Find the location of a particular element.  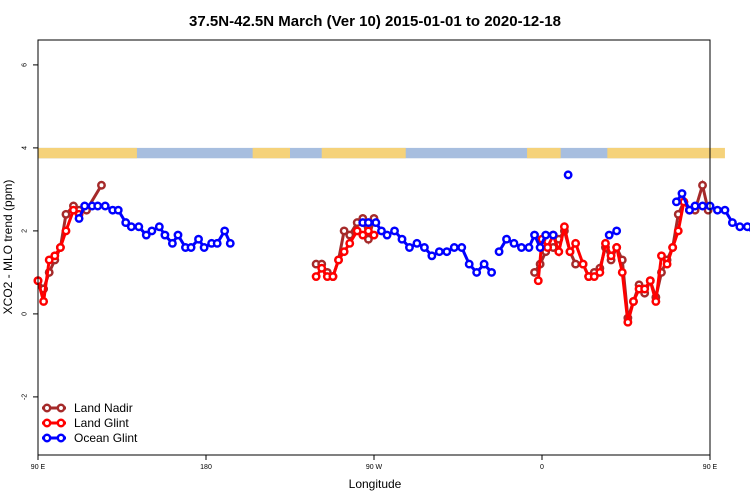

x-tick-label: 90 W is located at coordinates (374, 467).